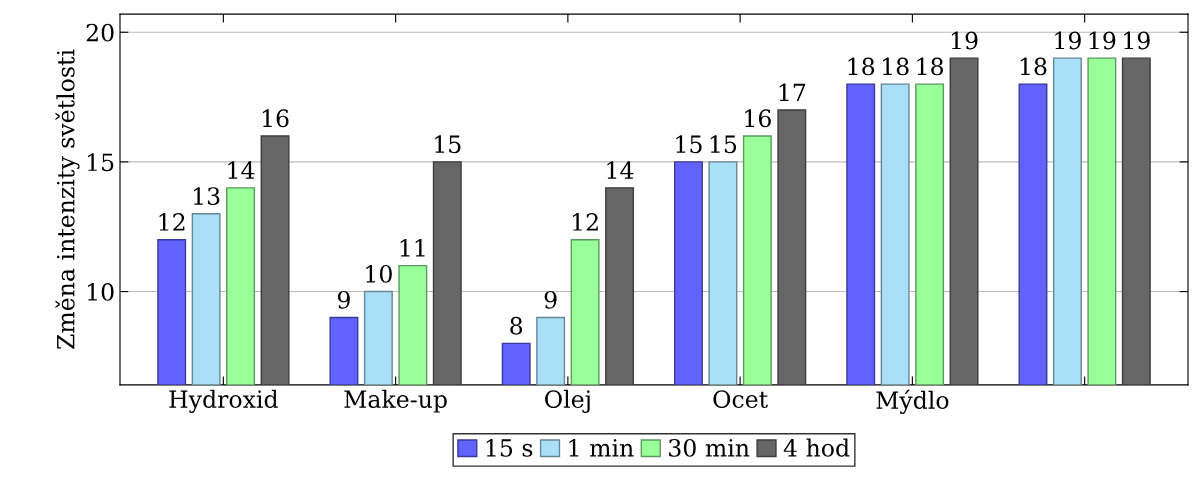 The height and width of the screenshot is (486, 1200). I want to click on y-tick-label: 15, so click(100, 162).